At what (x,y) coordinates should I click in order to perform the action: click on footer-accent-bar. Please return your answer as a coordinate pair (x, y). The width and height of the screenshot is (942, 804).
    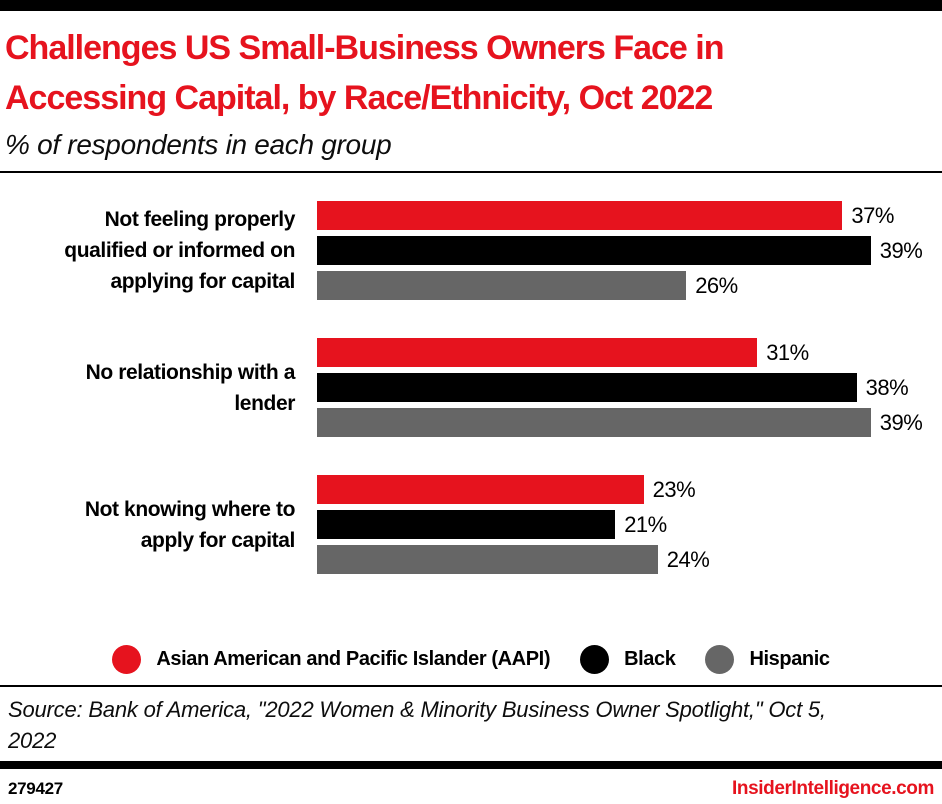
    Looking at the image, I should click on (471, 765).